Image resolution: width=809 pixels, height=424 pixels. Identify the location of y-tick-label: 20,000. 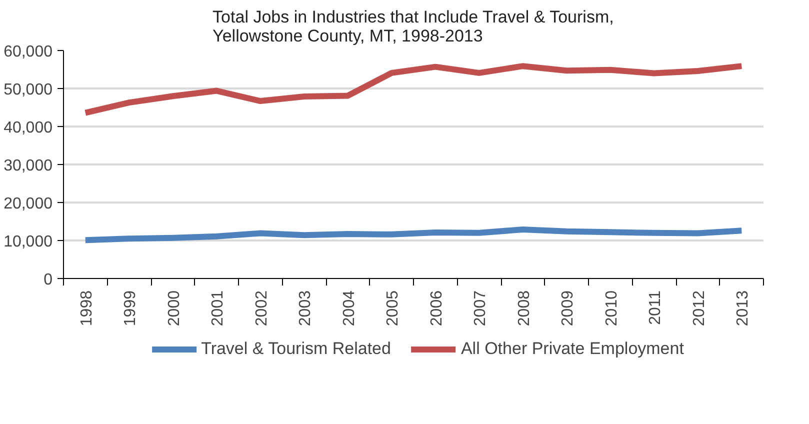
(28, 204).